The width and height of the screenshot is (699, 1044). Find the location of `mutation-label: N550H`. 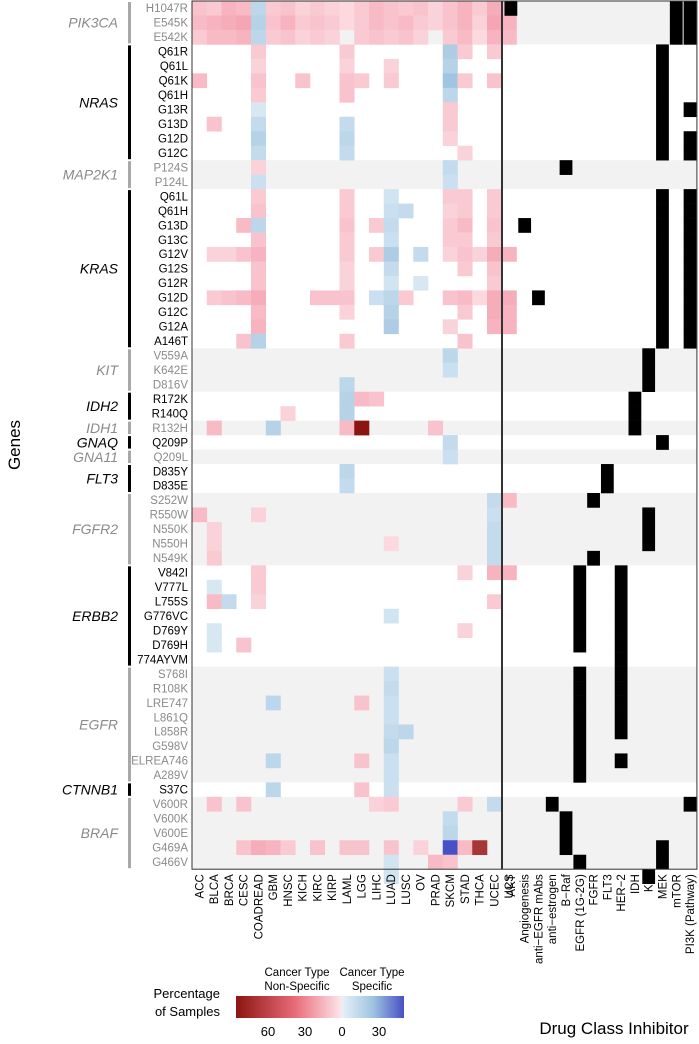

mutation-label: N550H is located at coordinates (170, 545).